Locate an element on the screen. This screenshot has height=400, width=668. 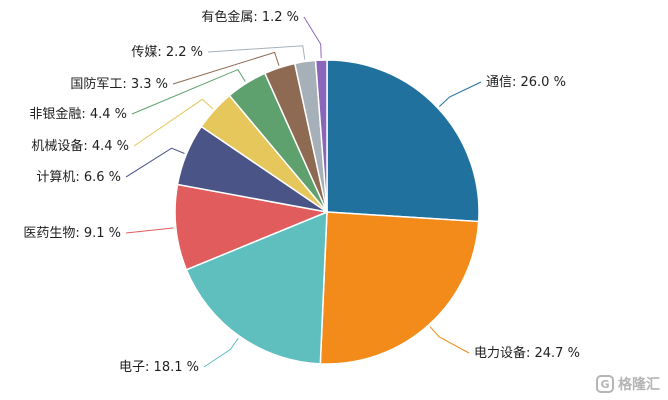
slice-label-5: 机械设备: 4.4 % is located at coordinates (80, 146).